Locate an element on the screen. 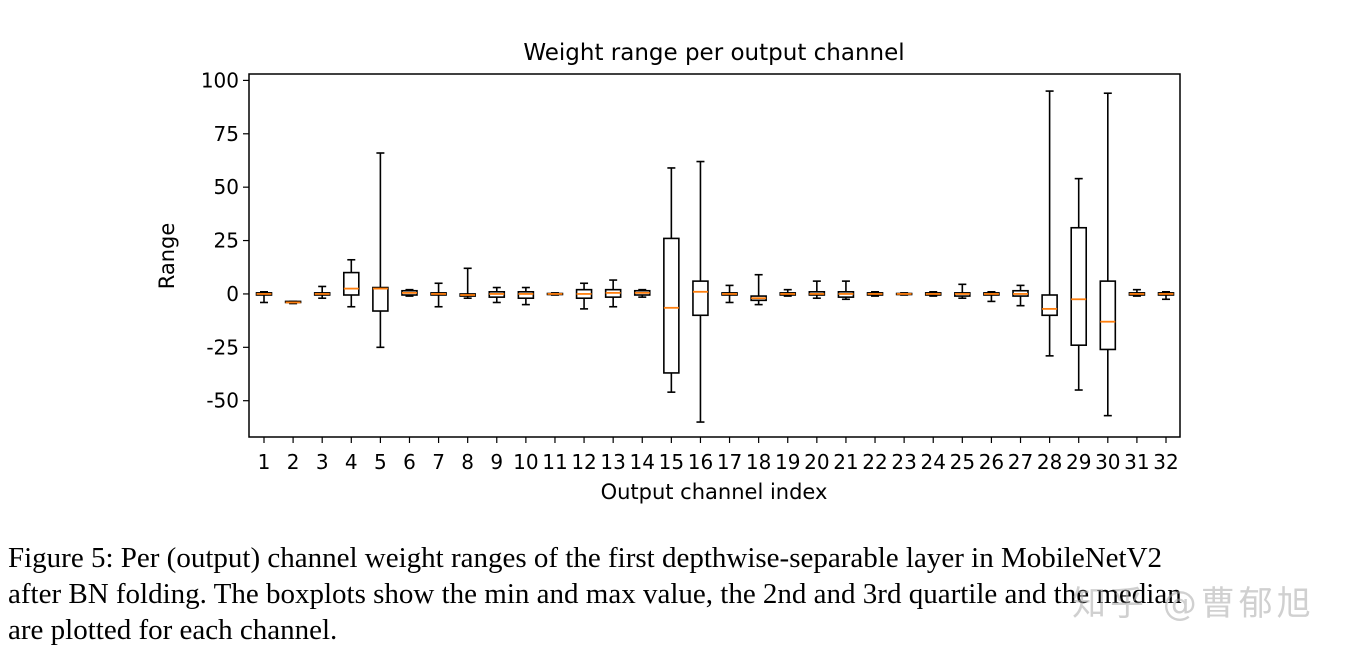  y-axis-label: Range is located at coordinates (167, 256).